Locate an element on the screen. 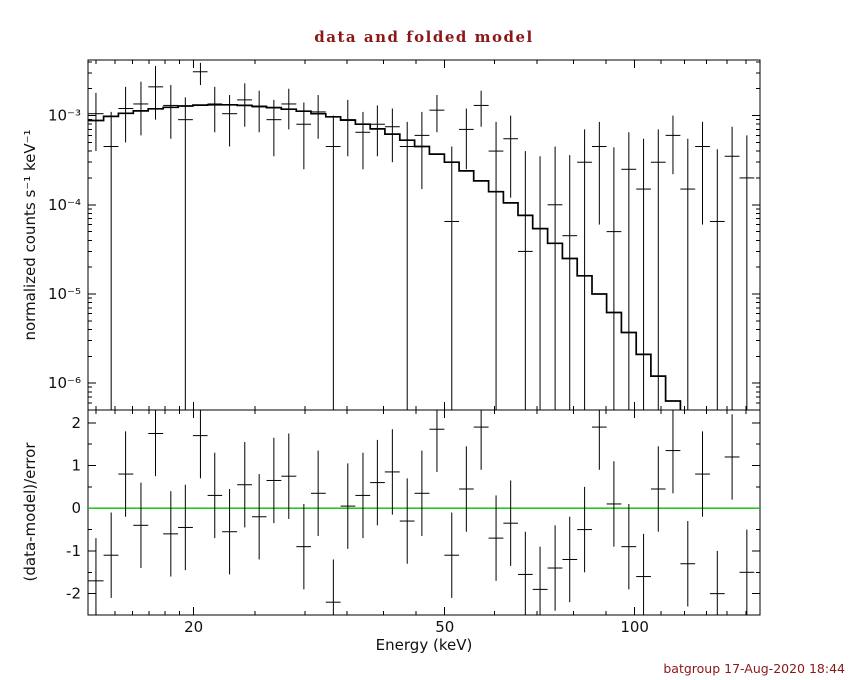 The image size is (850, 680). svg-text: 2 is located at coordinates (76, 423).